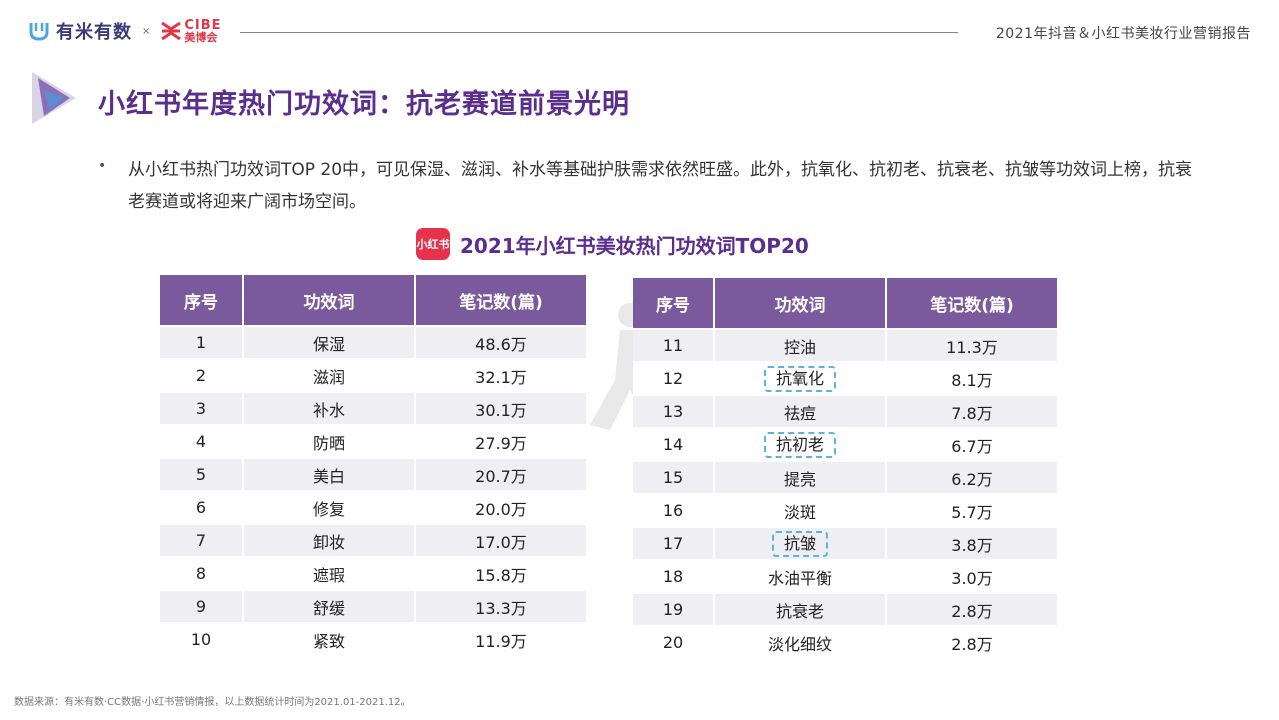 This screenshot has width=1279, height=720. Describe the element at coordinates (845, 609) in the screenshot. I see `table-row: 19 抗衰老 2.8万` at that location.